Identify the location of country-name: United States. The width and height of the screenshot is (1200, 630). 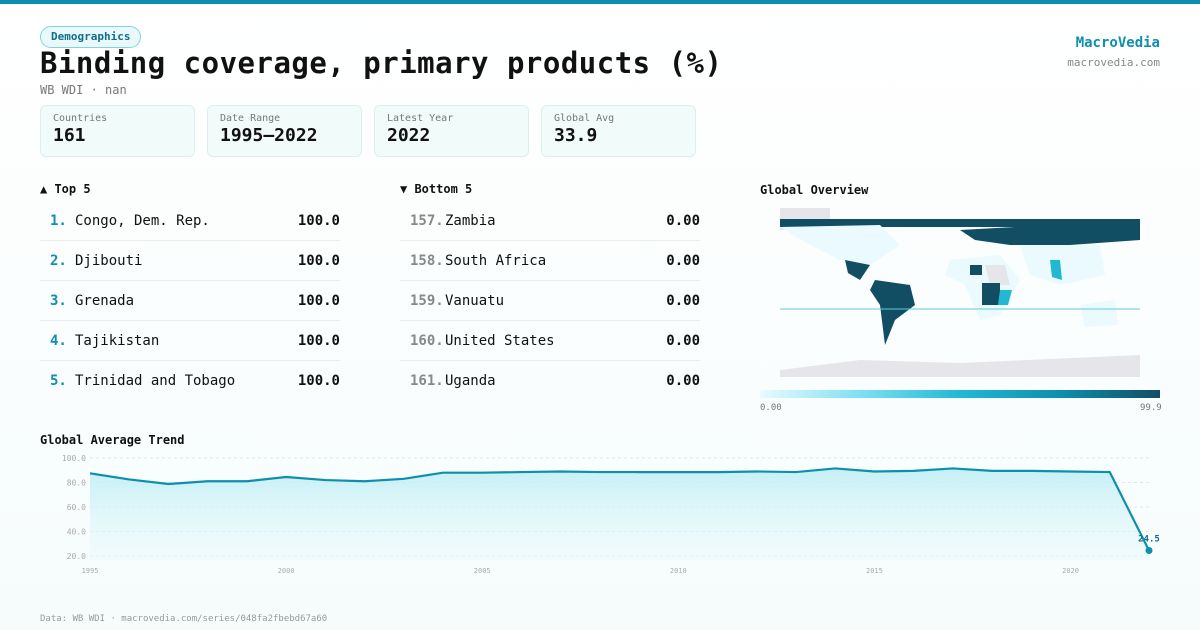
(500, 340).